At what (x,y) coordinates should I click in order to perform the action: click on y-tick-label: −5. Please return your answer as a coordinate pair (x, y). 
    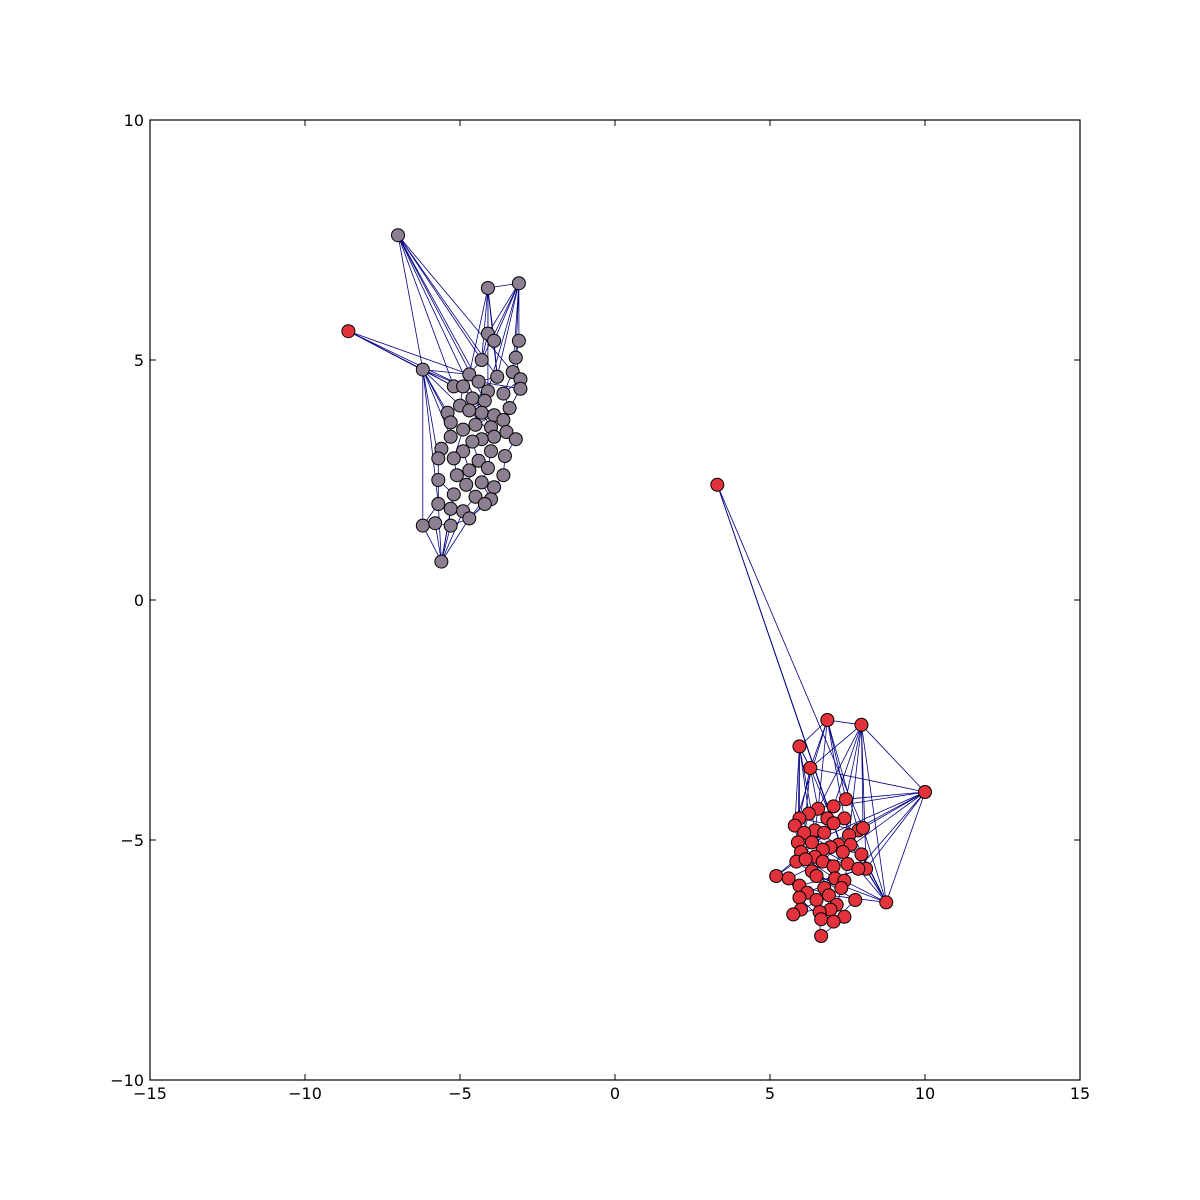
    Looking at the image, I should click on (132, 840).